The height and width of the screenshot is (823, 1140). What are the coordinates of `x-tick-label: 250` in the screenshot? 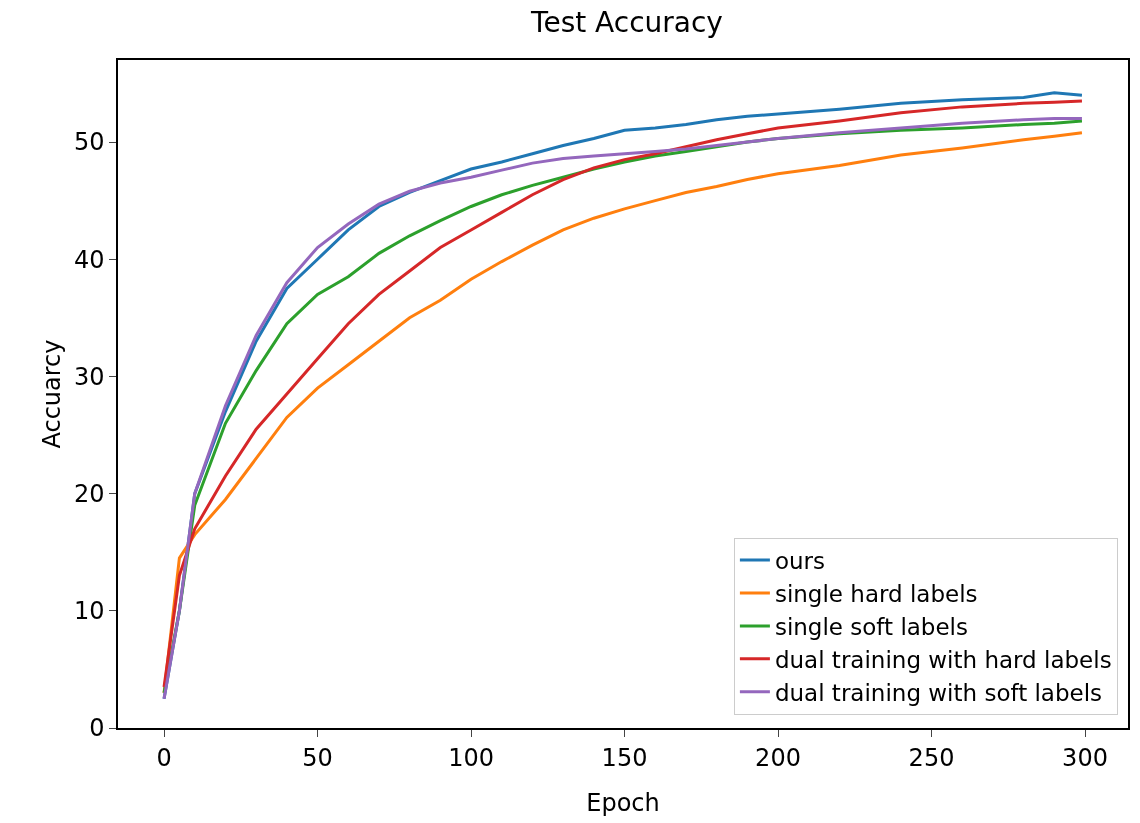 It's located at (931, 757).